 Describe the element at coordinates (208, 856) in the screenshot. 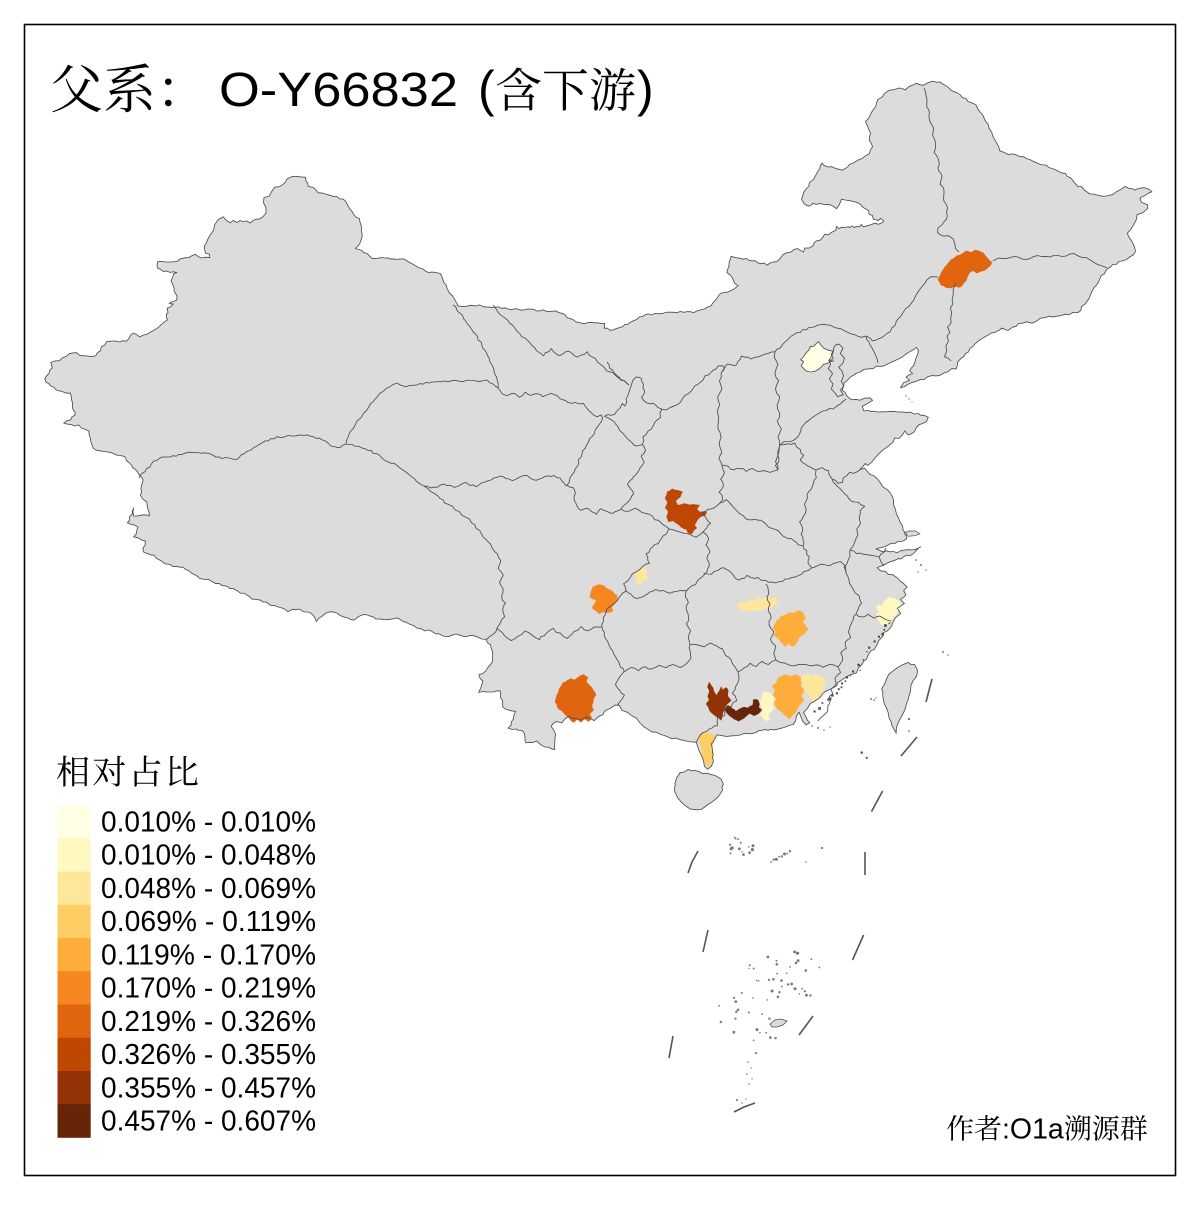

I see `svg-text: 0.010% - 0.048%` at that location.